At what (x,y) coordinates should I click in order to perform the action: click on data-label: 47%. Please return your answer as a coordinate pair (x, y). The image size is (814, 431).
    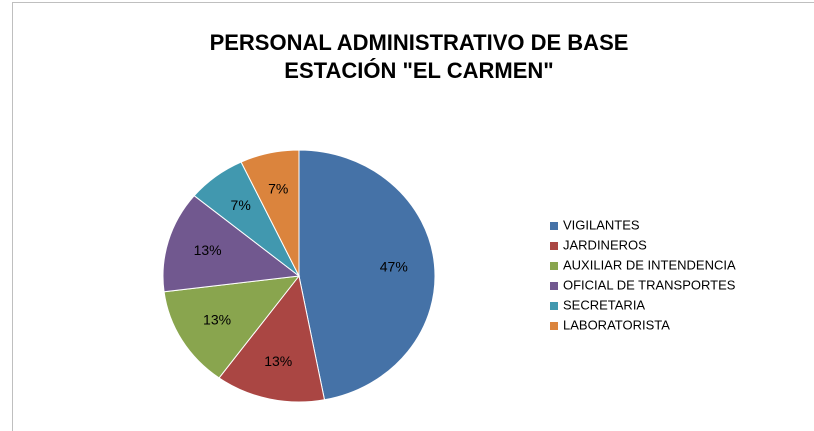
    Looking at the image, I should click on (394, 266).